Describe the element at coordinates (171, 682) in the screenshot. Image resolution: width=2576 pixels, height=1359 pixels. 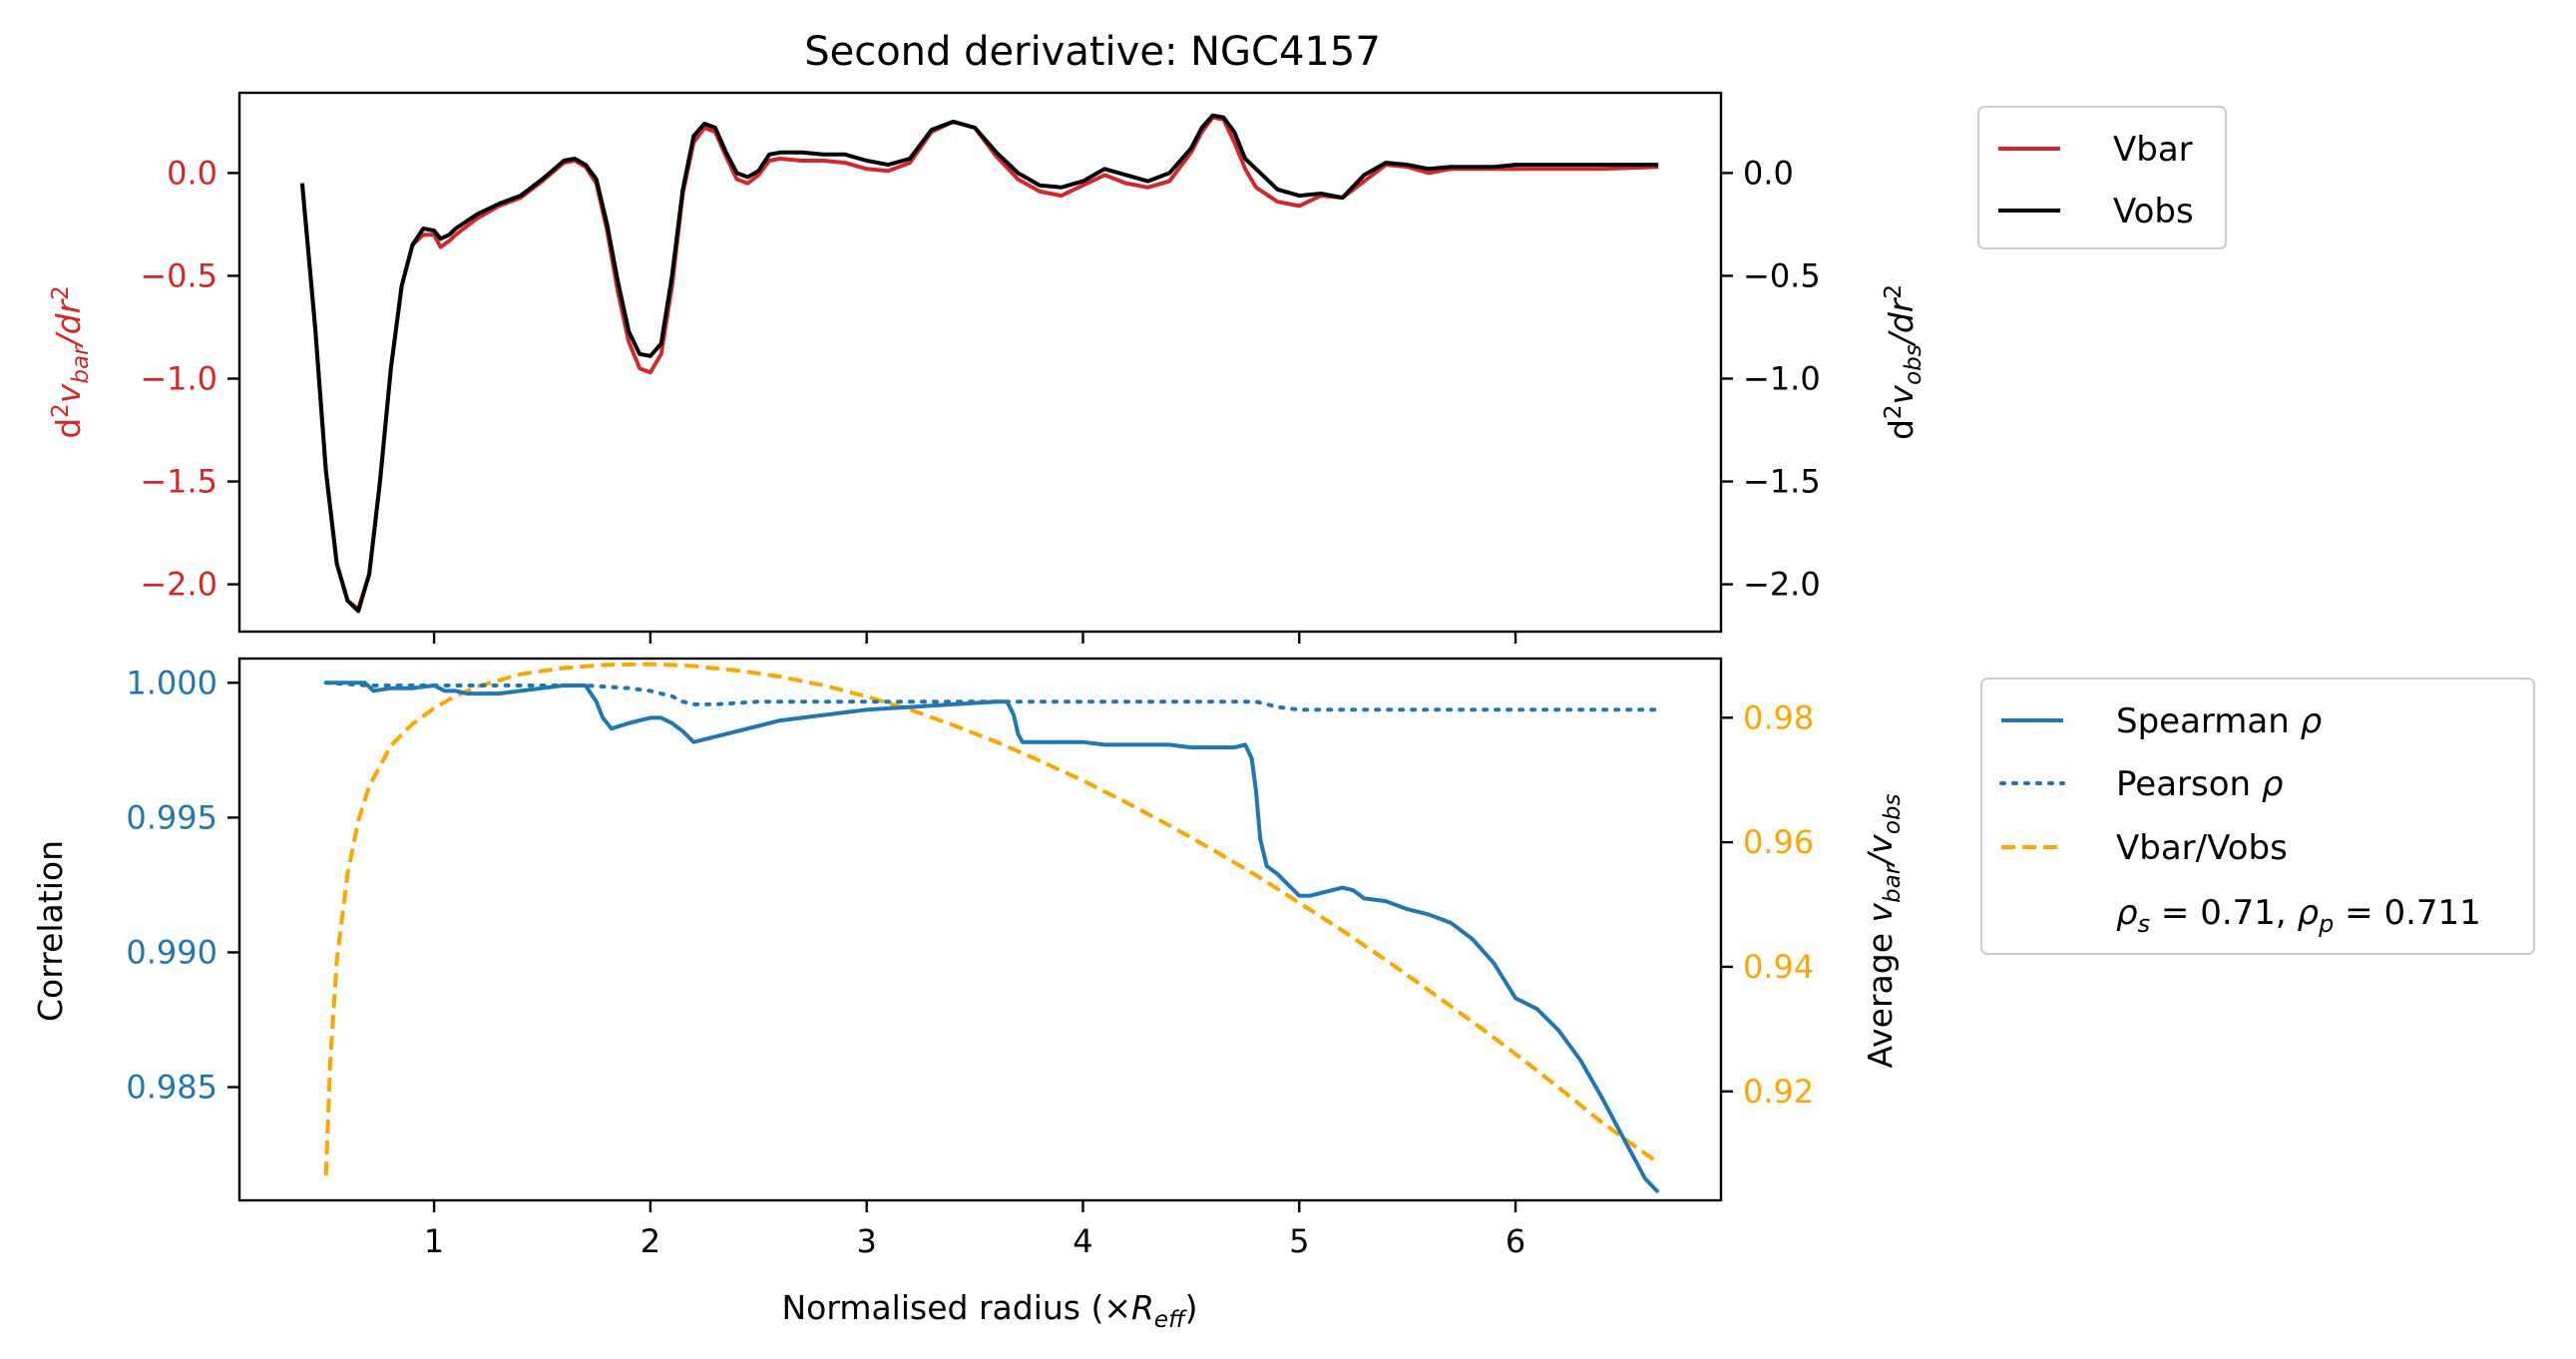
I see `bottom-left-y-tick-label: 1.000` at that location.